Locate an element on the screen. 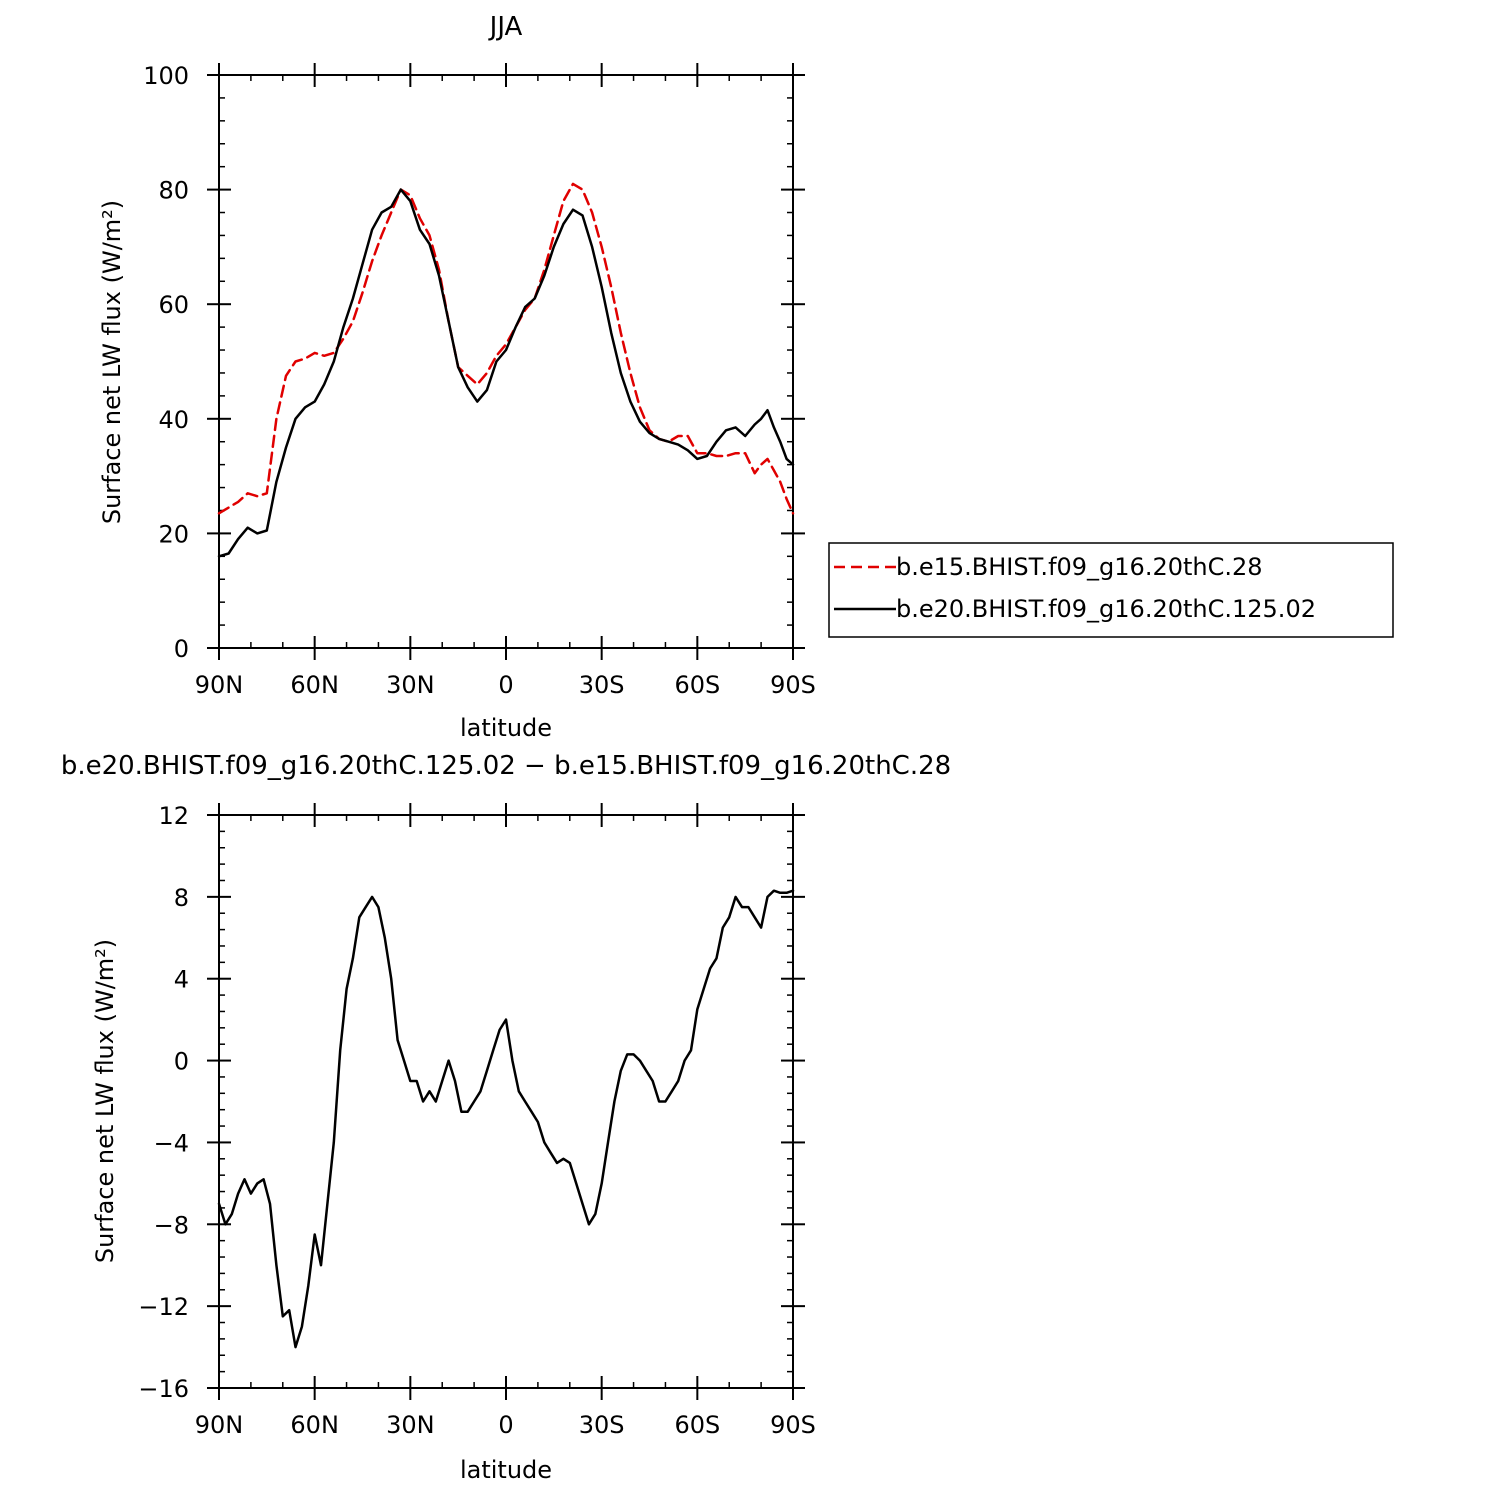 This screenshot has height=1491, width=1491. bottom-x-axis-label: latitude is located at coordinates (506, 1470).